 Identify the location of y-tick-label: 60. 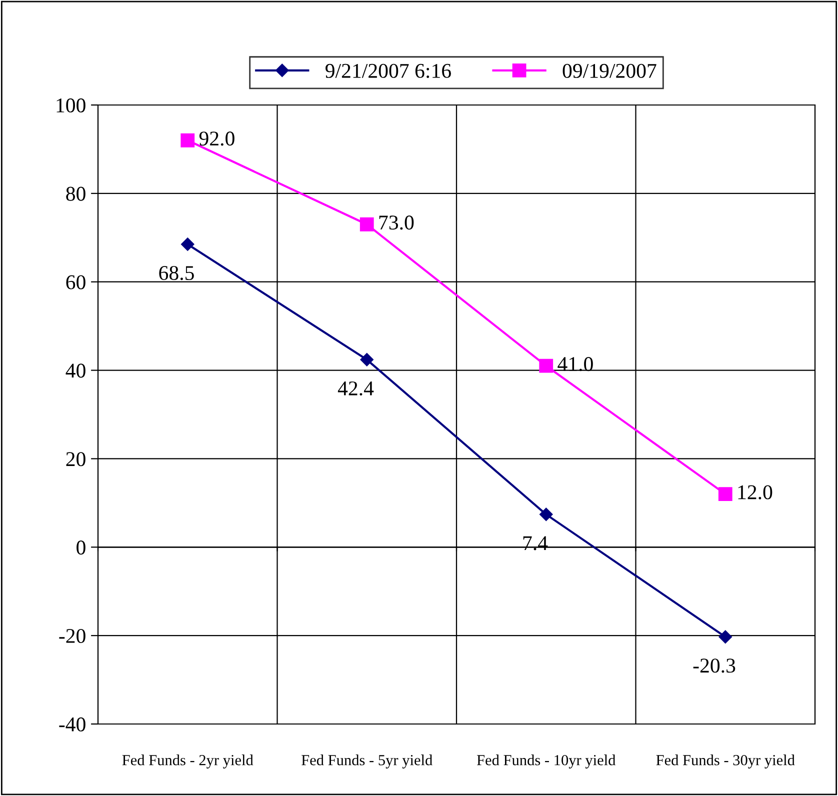
(76, 282).